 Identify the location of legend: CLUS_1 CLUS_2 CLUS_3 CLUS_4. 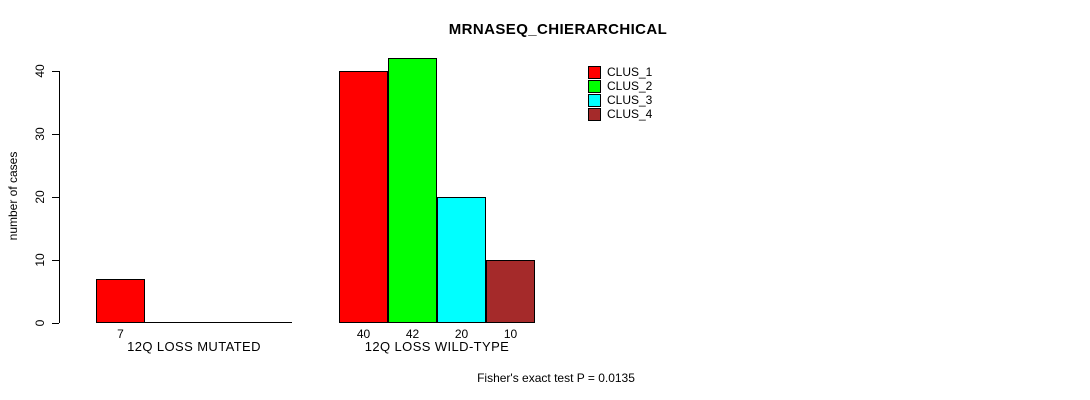
(620, 93).